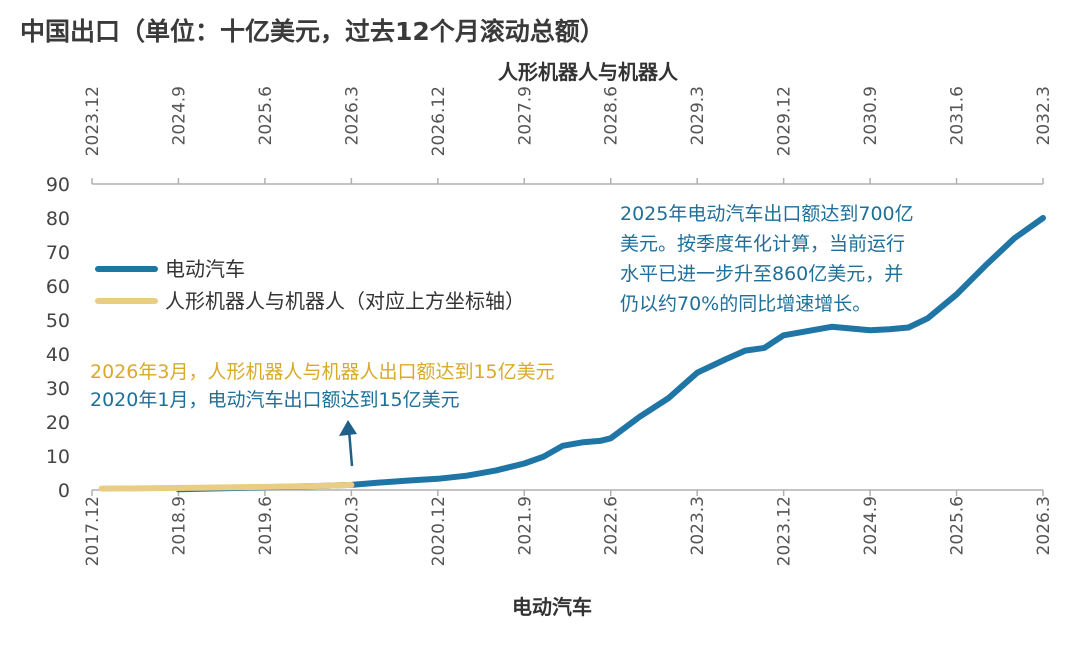 The image size is (1080, 654). I want to click on x-tick-label: 2020.12, so click(439, 531).